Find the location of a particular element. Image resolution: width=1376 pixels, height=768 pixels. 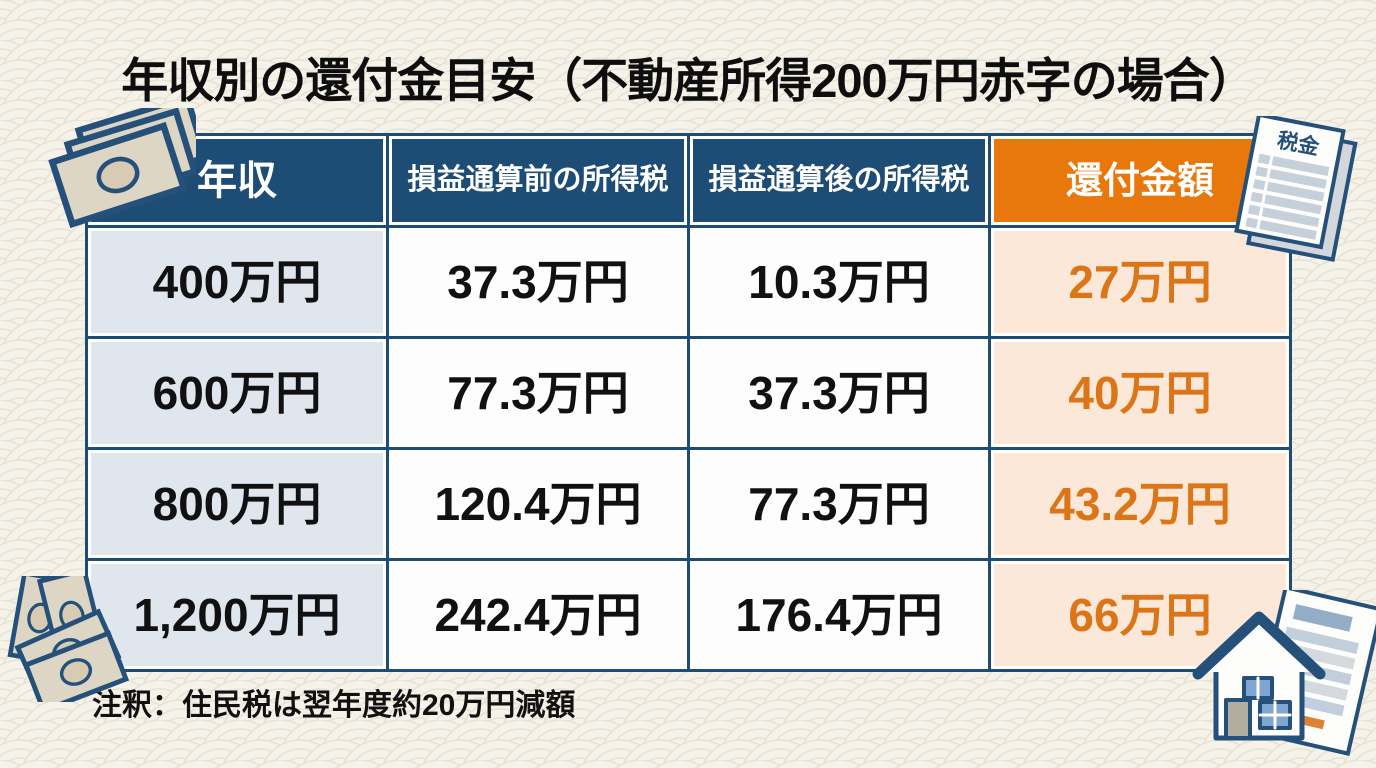

header-cell-tax-before: 損益通算前の所得税 is located at coordinates (538, 180).